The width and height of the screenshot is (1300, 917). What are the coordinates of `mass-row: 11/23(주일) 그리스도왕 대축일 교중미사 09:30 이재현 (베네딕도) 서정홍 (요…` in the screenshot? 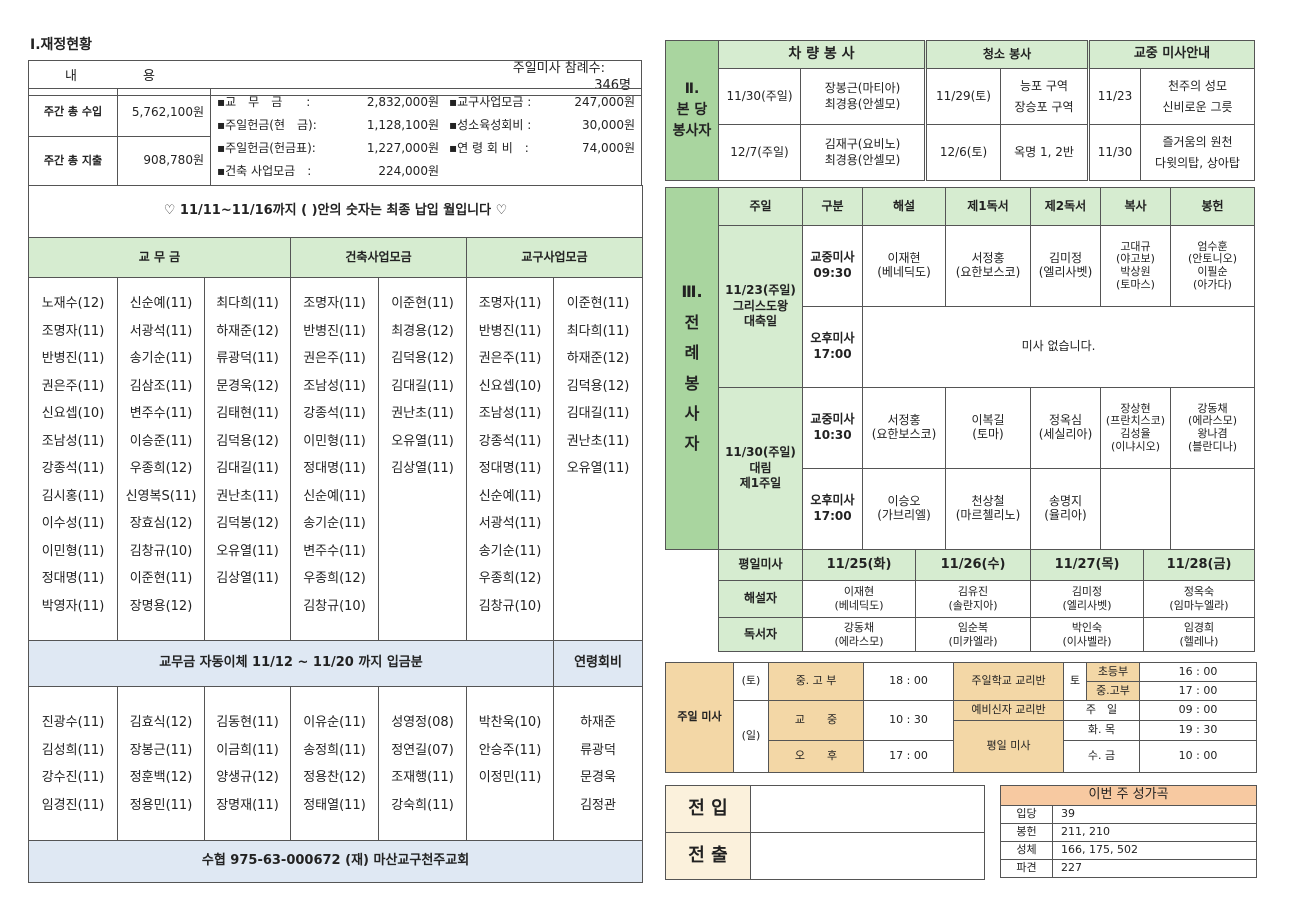 It's located at (960, 306).